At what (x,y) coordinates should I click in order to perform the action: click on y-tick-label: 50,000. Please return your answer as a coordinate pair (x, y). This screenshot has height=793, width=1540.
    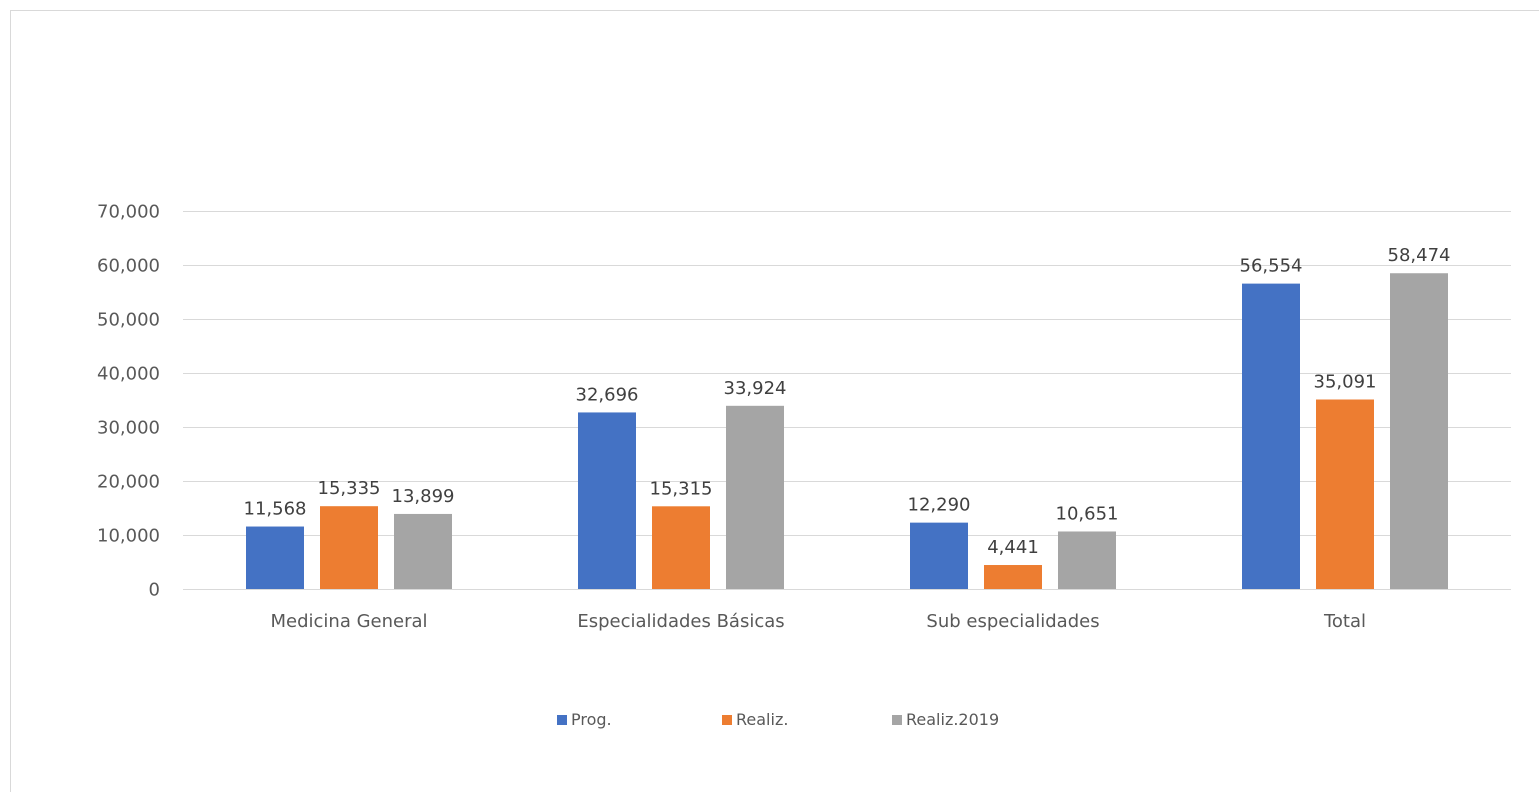
    Looking at the image, I should click on (128, 320).